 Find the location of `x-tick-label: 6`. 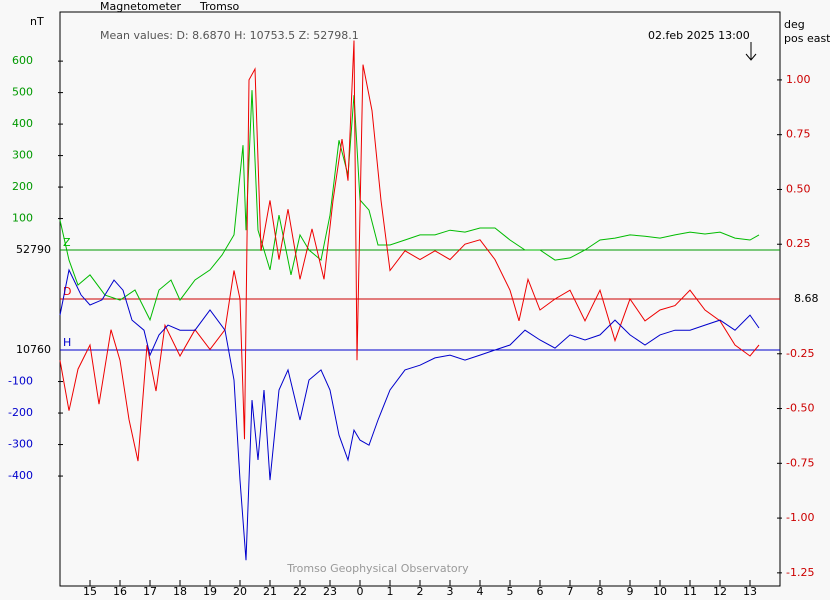

x-tick-label: 6 is located at coordinates (540, 591).